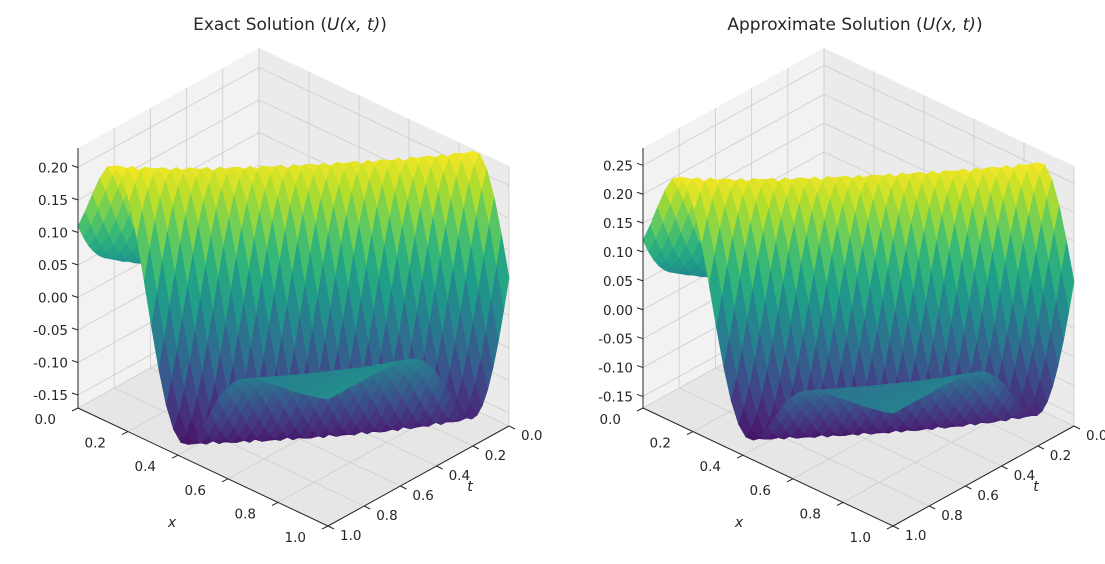 Image resolution: width=1105 pixels, height=564 pixels. Describe the element at coordinates (618, 166) in the screenshot. I see `z-tick-label: 0.25` at that location.